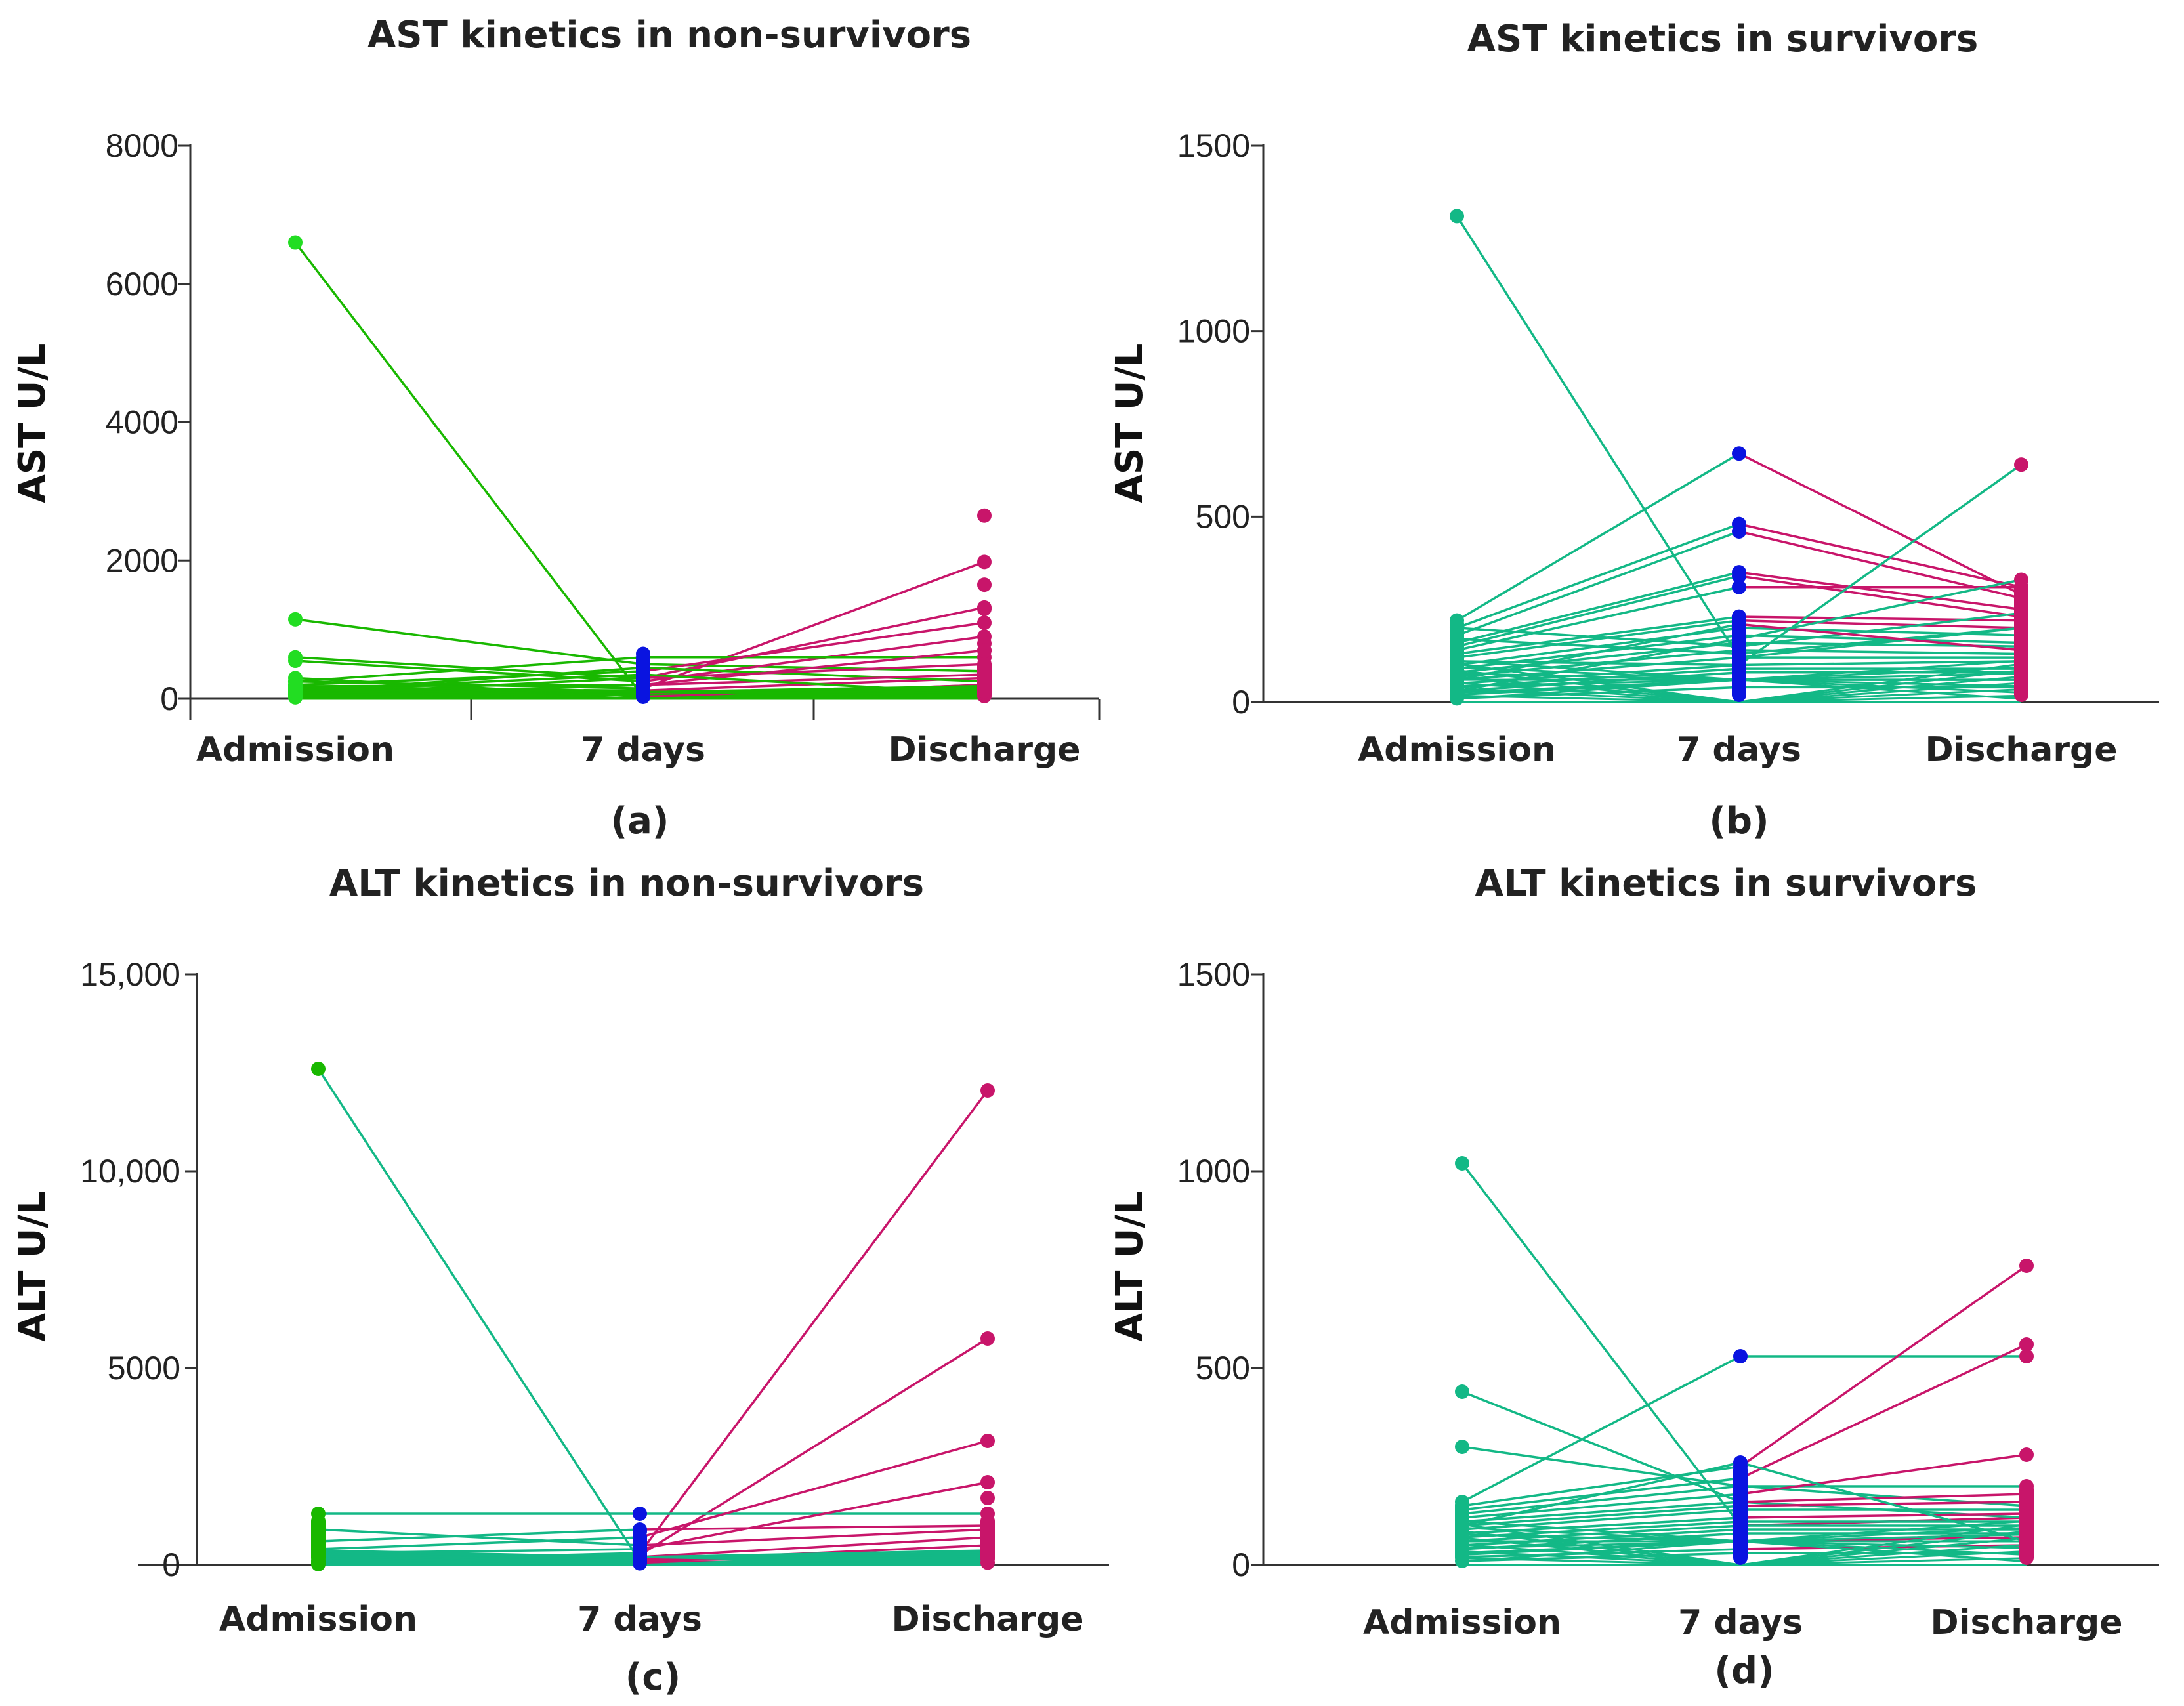 This screenshot has height=1706, width=2184. What do you see at coordinates (669, 35) in the screenshot?
I see `chart-title: AST kinetics in non-survivors` at bounding box center [669, 35].